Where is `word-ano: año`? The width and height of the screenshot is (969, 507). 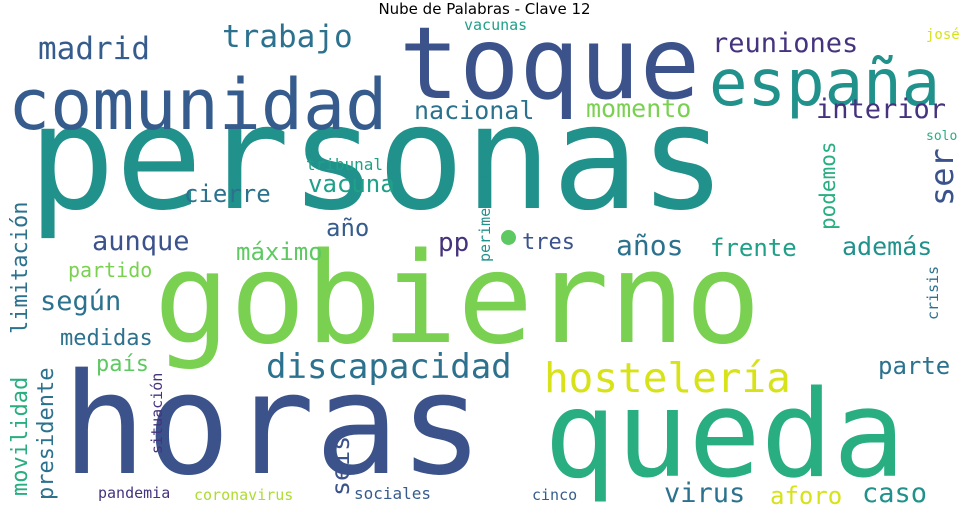 word-ano: año is located at coordinates (348, 228).